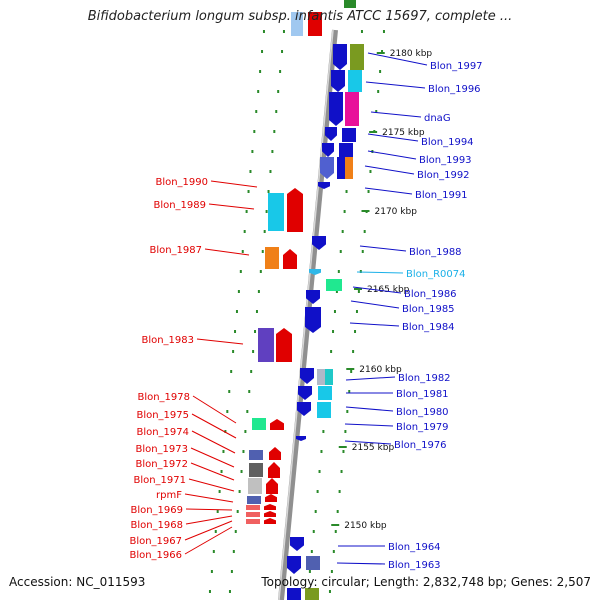  What do you see at coordinates (420, 445) in the screenshot?
I see `gene-label-right: Blon_1976` at bounding box center [420, 445].